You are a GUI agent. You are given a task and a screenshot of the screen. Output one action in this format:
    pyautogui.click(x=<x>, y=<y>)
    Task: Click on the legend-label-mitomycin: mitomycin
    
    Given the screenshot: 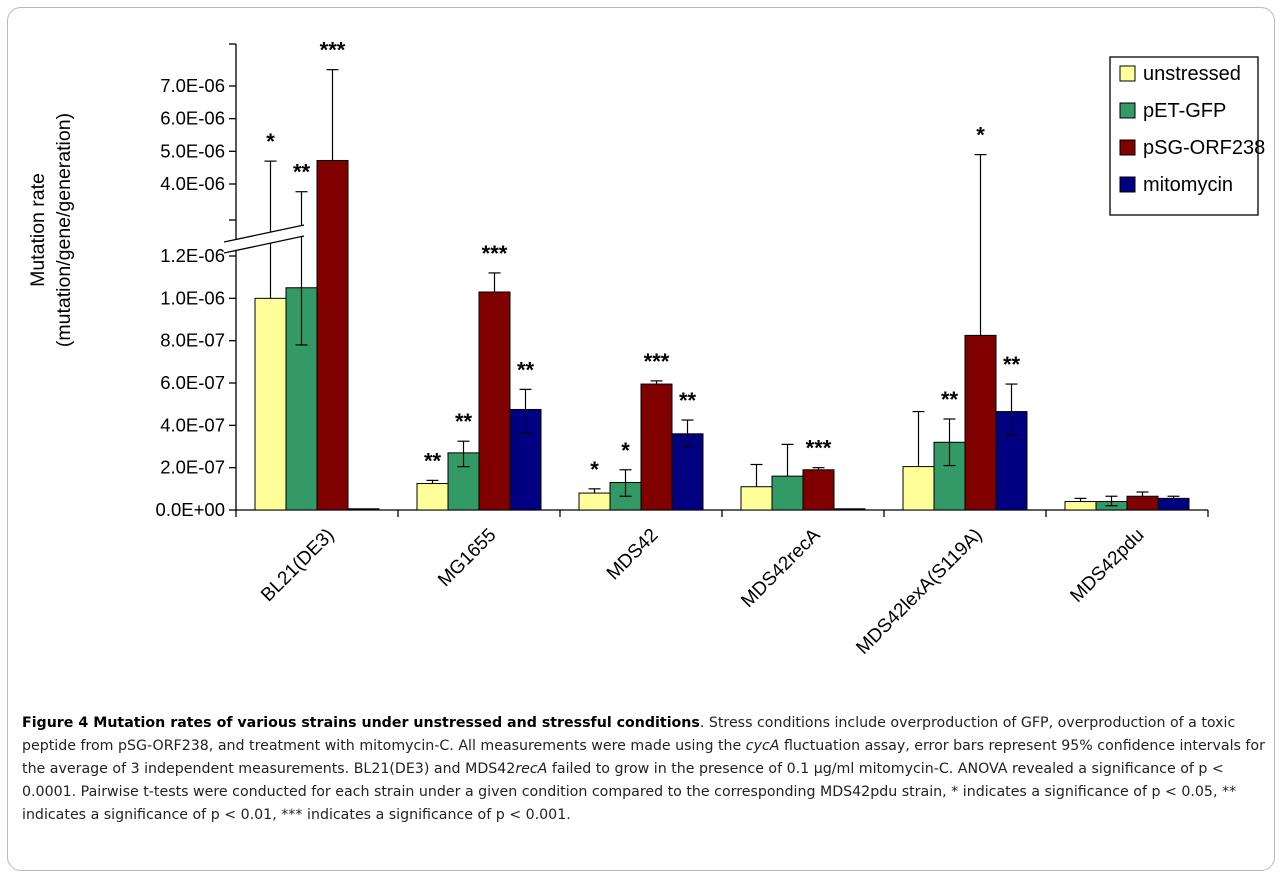 What is the action you would take?
    pyautogui.click(x=1188, y=185)
    